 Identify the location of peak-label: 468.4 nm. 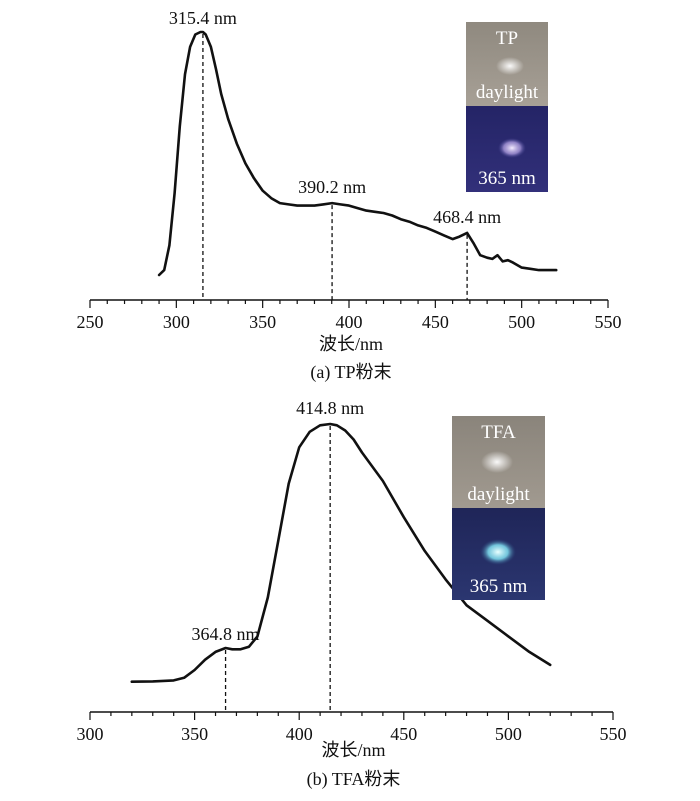
(467, 217).